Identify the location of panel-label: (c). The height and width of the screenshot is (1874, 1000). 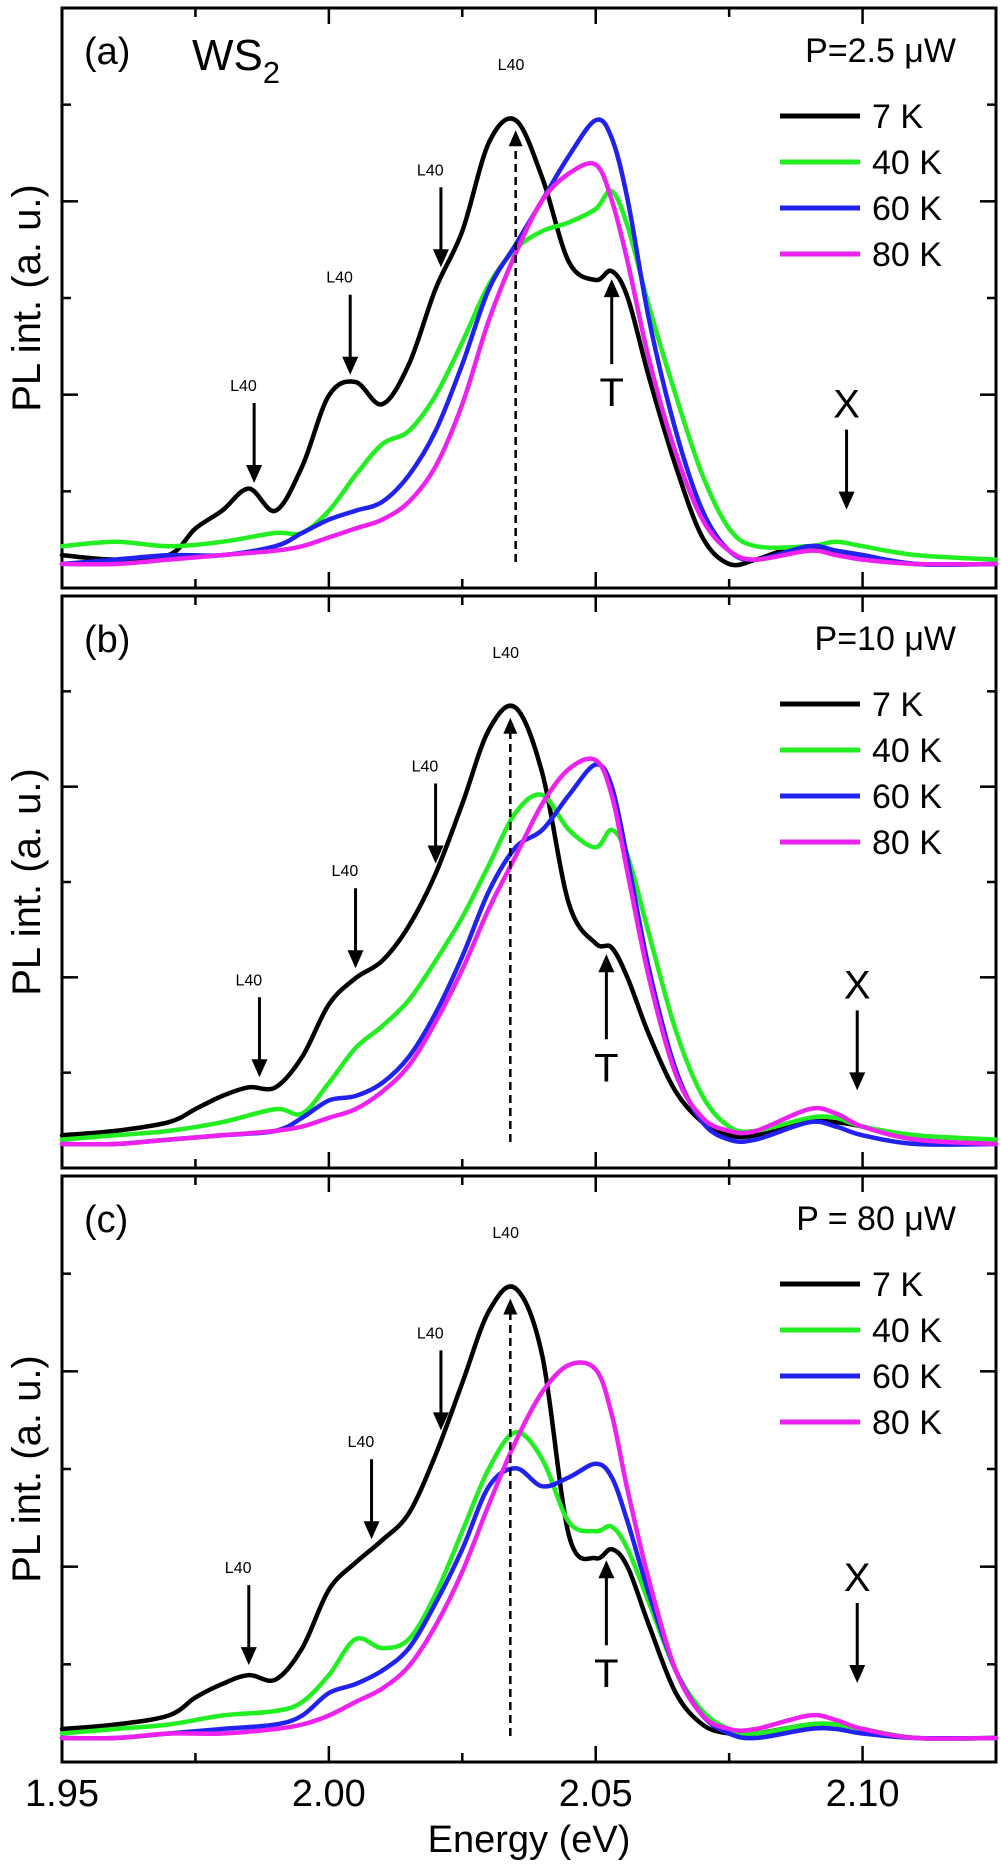
(106, 1220).